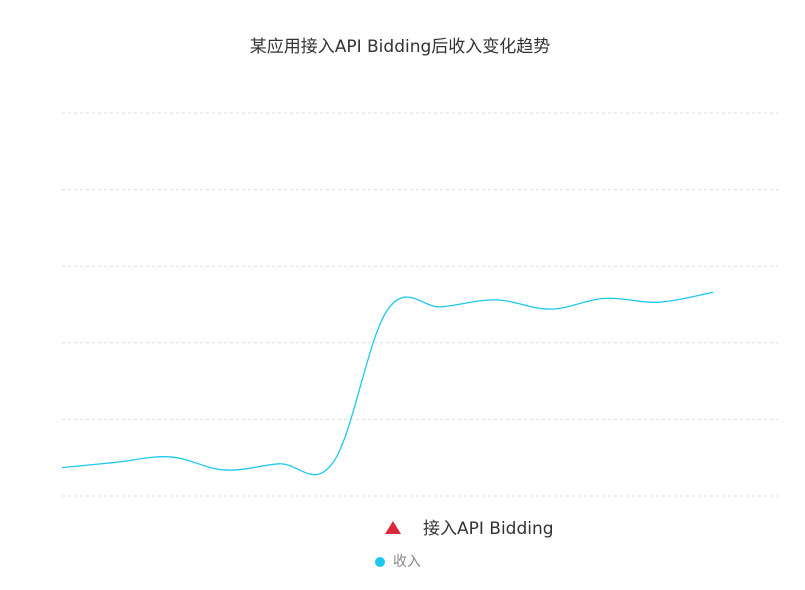 This screenshot has width=805, height=590. Describe the element at coordinates (380, 562) in the screenshot. I see `legend-marker` at that location.